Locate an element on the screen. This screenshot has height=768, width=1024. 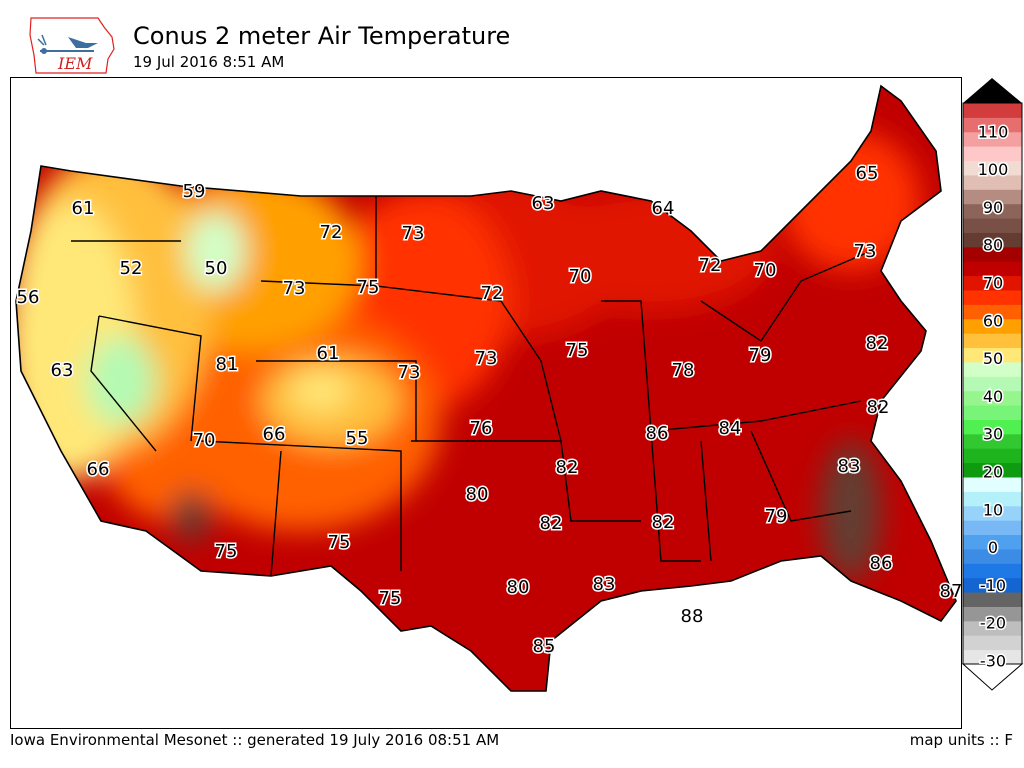
station-value: 59 is located at coordinates (194, 191).